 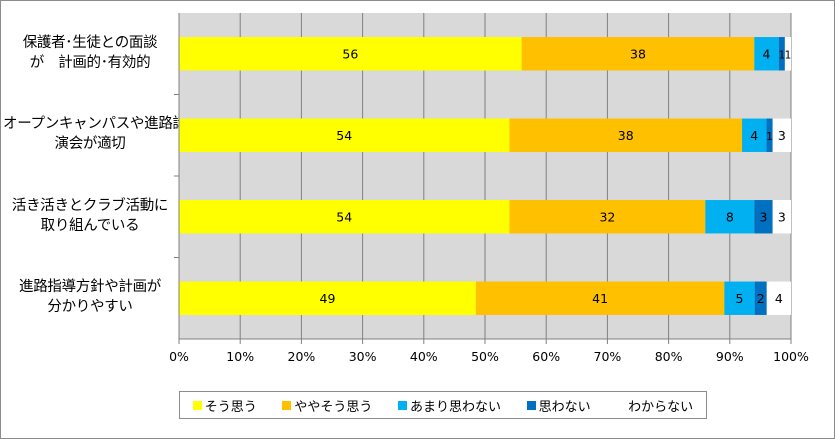 I want to click on category-label-3-line-2: 取り組んでいる, so click(x=90, y=226).